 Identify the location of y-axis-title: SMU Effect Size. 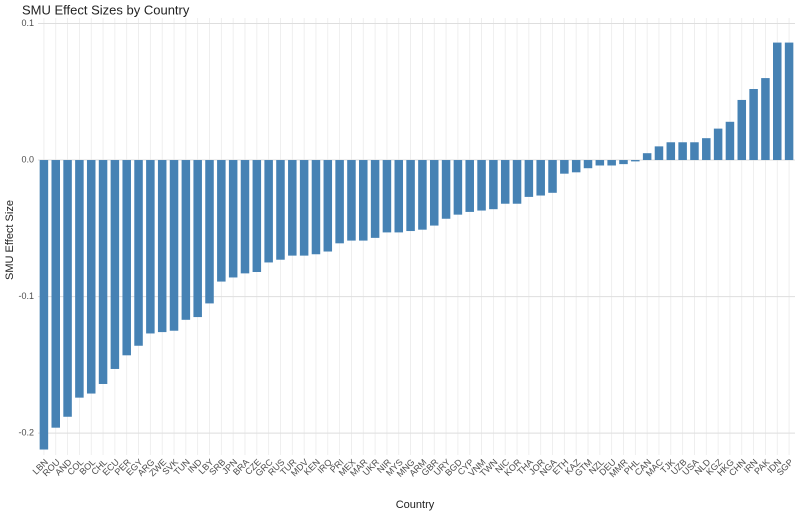
(10, 240).